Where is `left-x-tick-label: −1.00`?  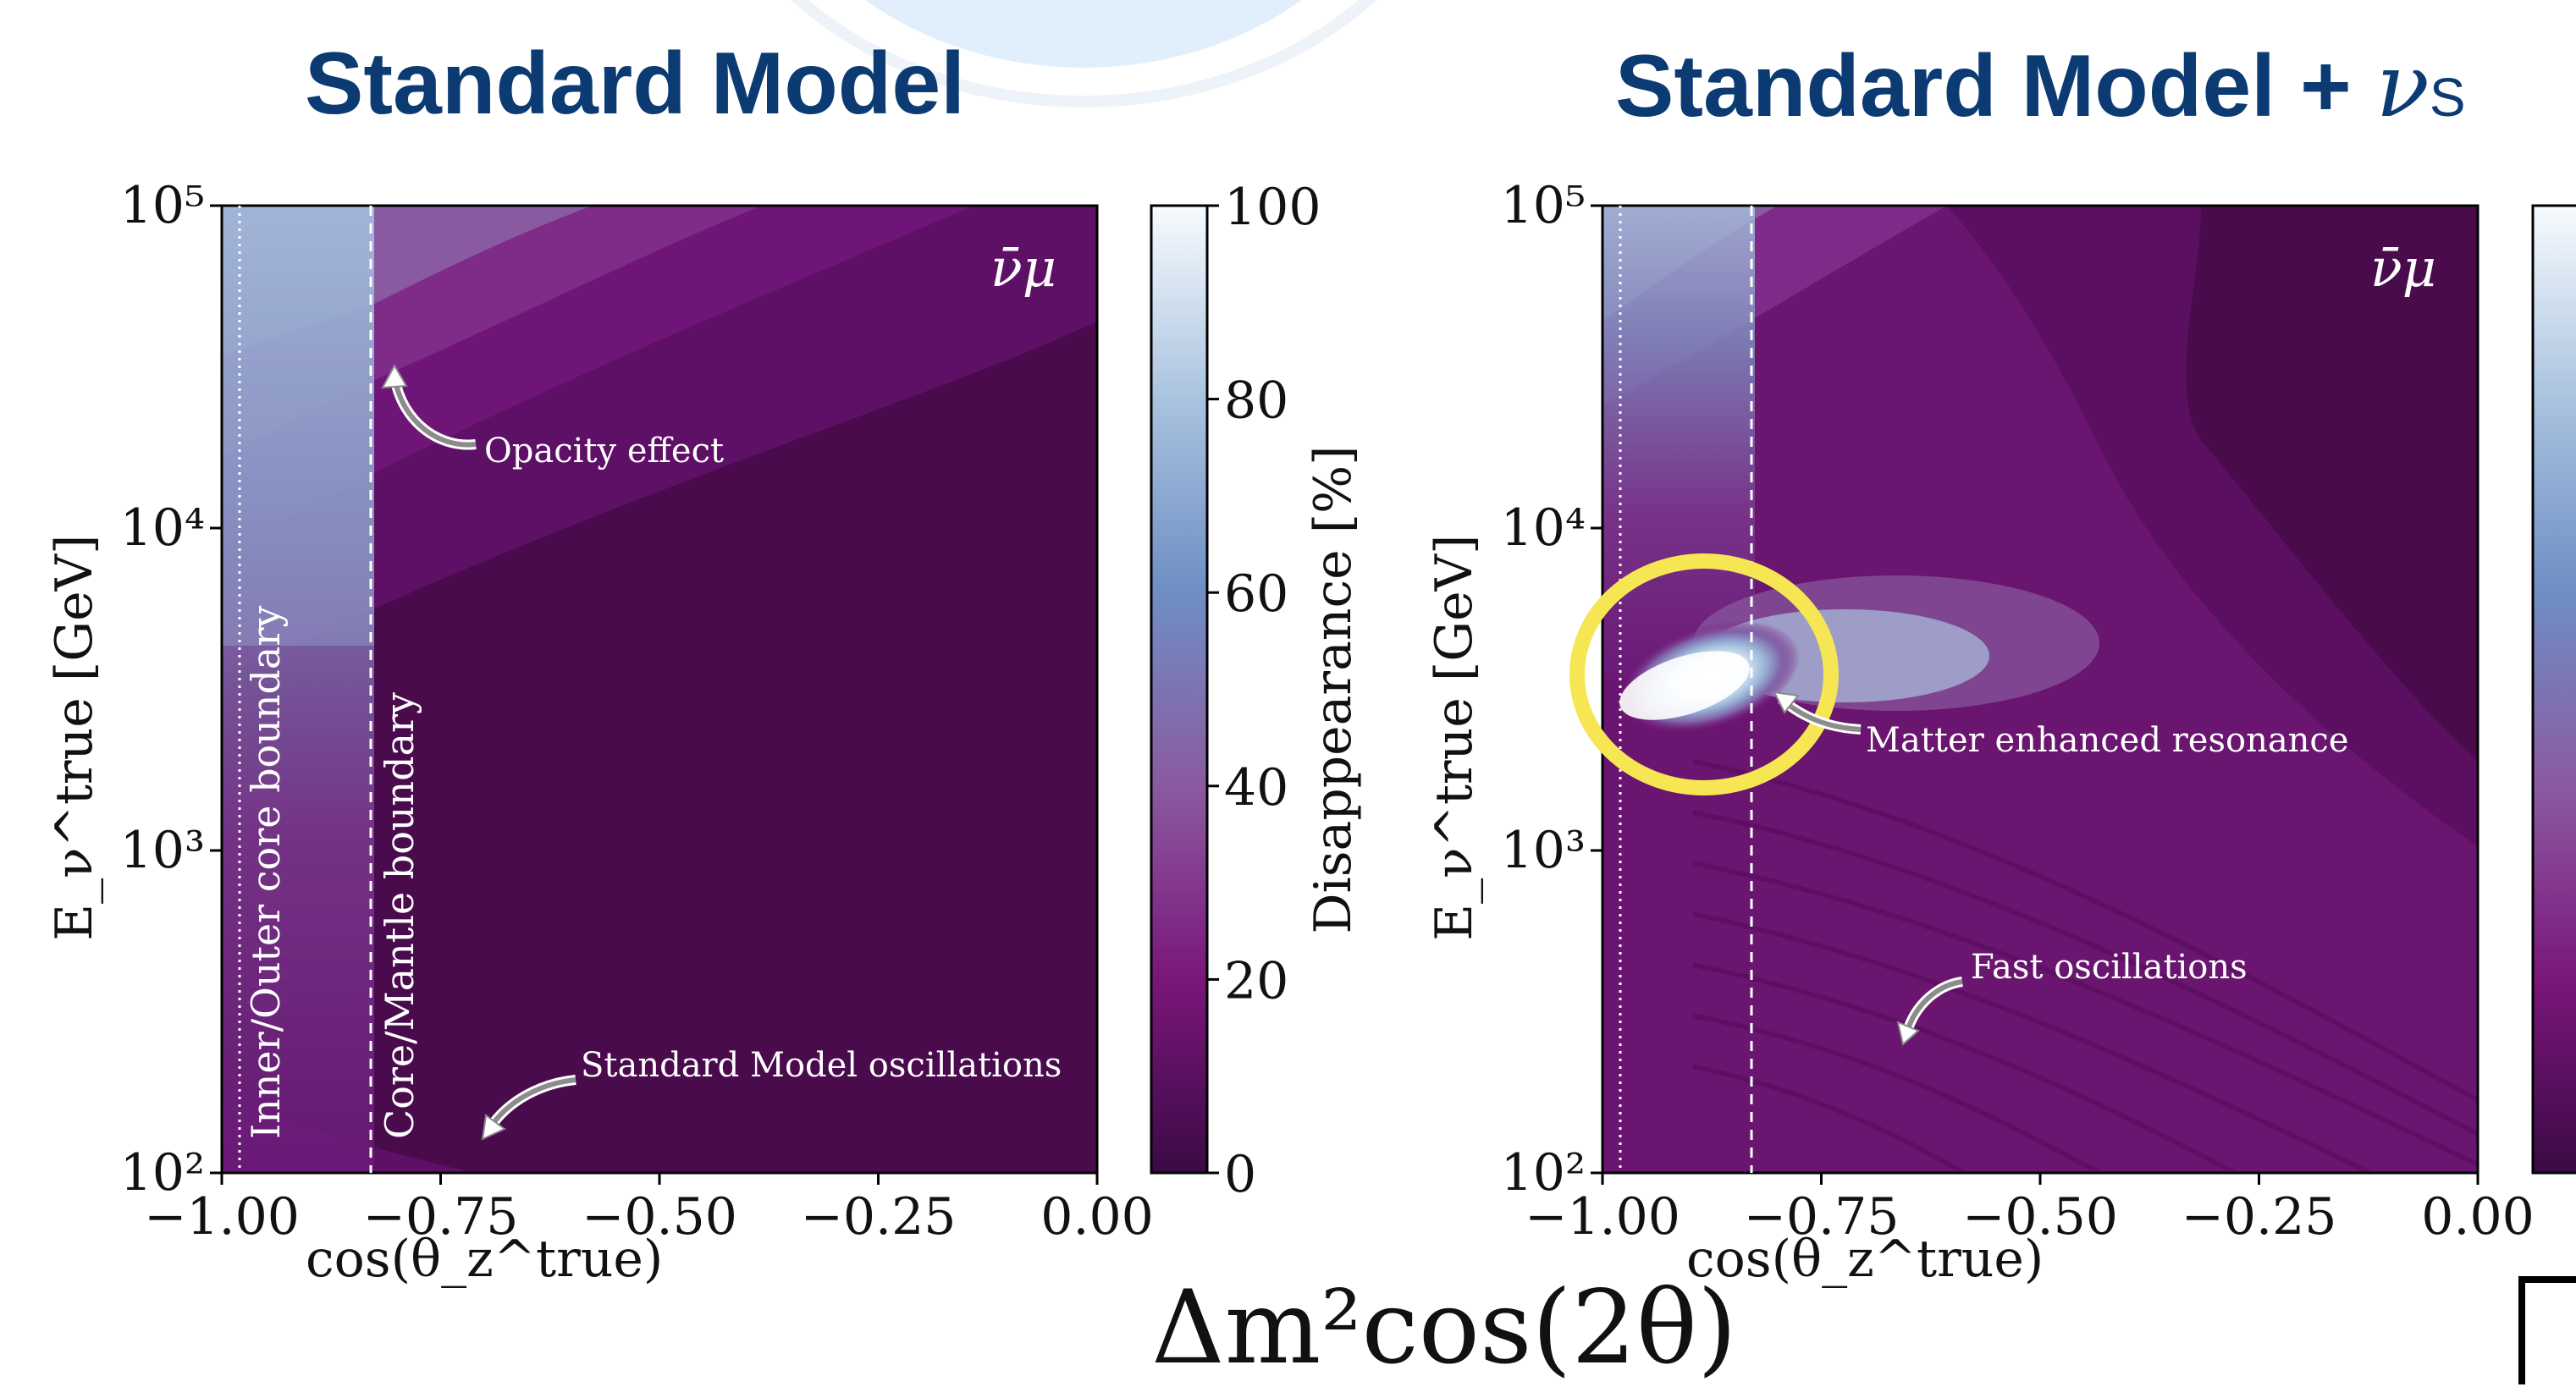
left-x-tick-label: −1.00 is located at coordinates (222, 1217).